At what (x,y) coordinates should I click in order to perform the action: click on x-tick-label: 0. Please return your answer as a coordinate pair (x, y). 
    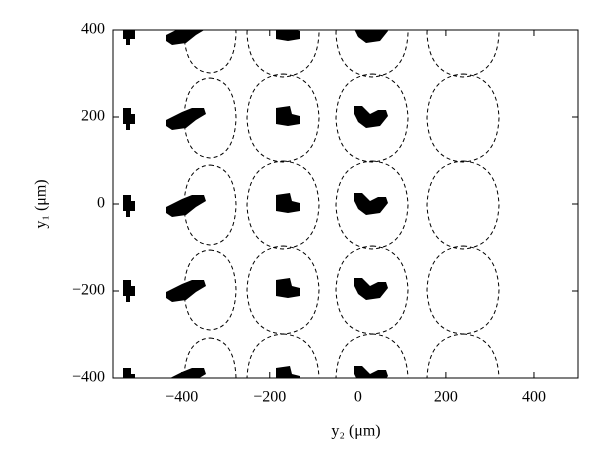
    Looking at the image, I should click on (358, 397).